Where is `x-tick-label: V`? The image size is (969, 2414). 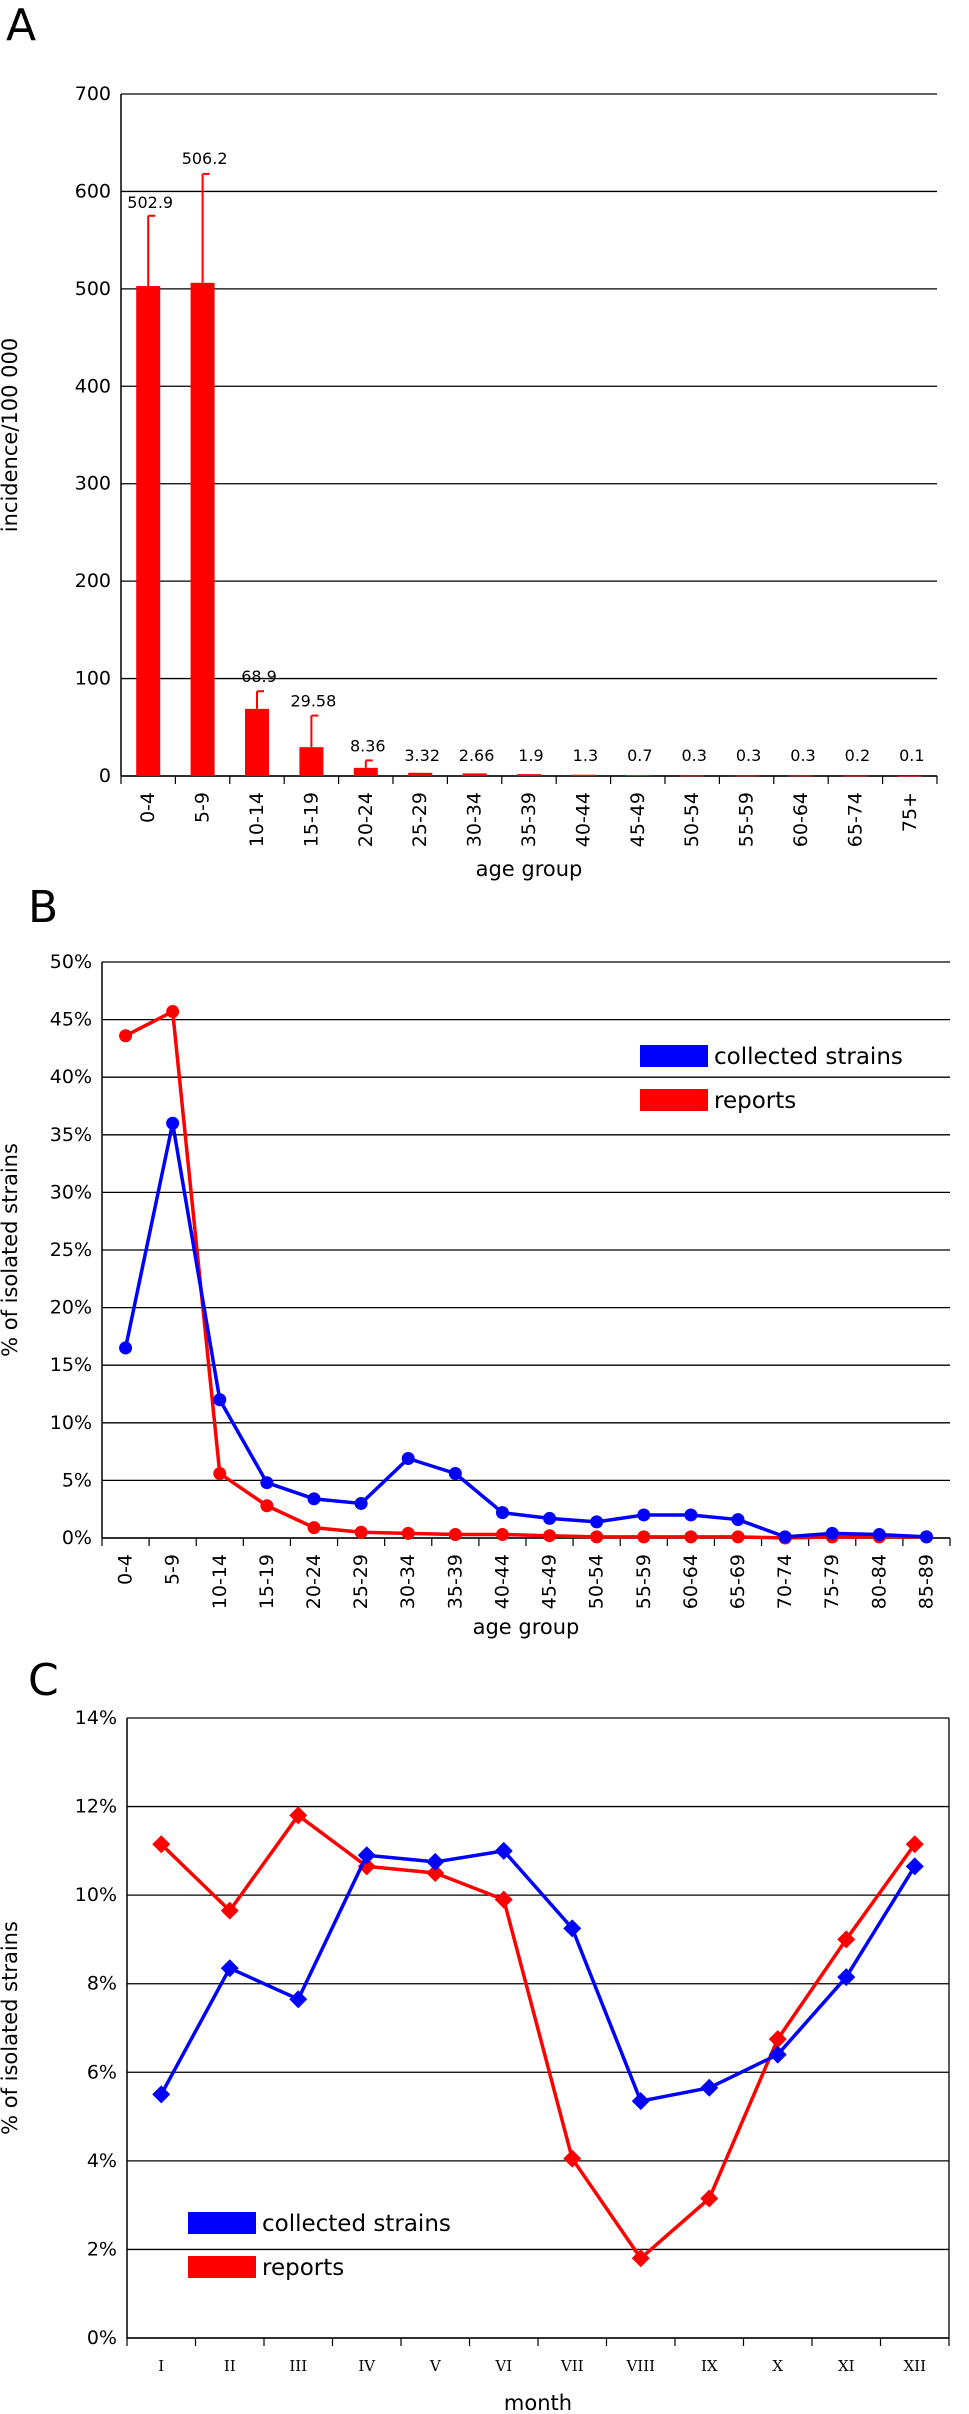 x-tick-label: V is located at coordinates (435, 2366).